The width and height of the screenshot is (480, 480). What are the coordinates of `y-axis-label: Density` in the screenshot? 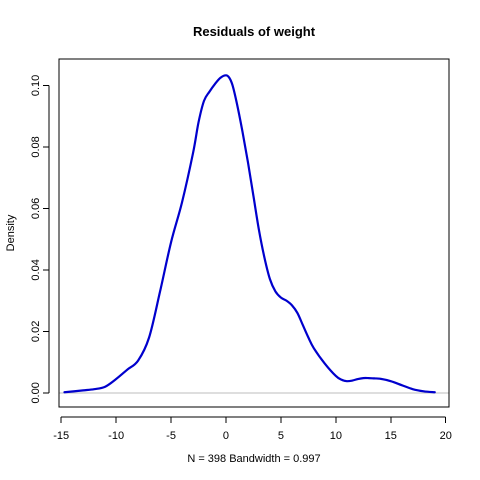 It's located at (11, 232).